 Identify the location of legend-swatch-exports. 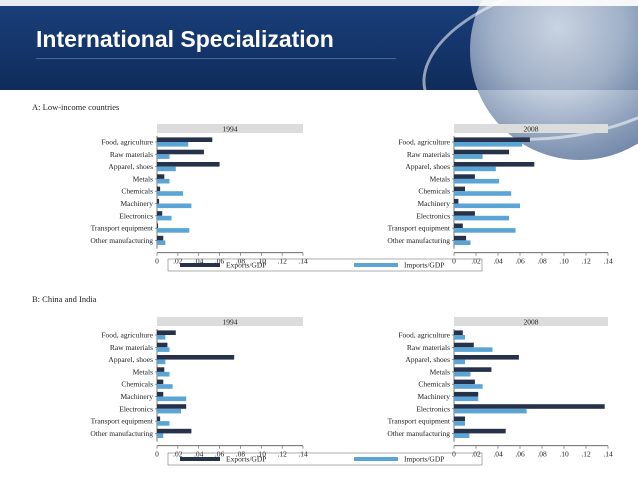
(200, 265).